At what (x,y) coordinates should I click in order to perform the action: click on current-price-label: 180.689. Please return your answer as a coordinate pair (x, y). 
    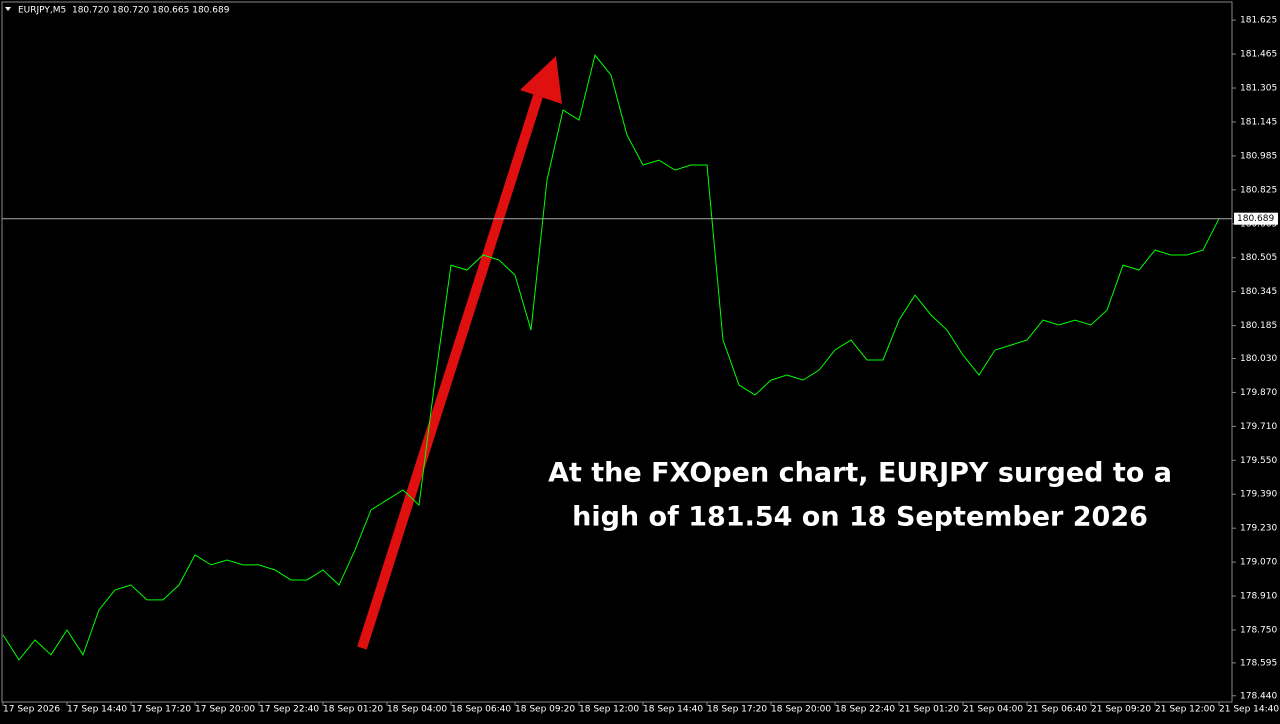
    Looking at the image, I should click on (1255, 219).